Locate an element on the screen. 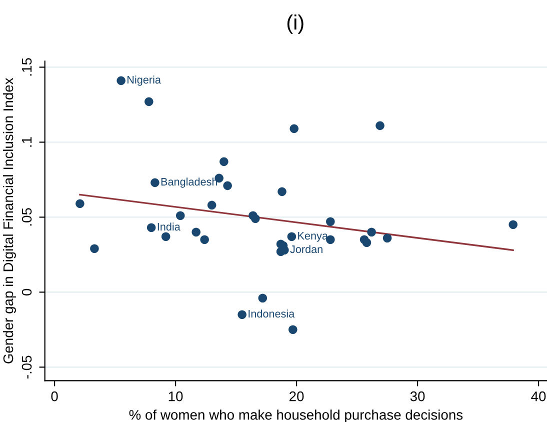 This screenshot has width=547, height=422. y-tick-label: .05 is located at coordinates (27, 217).